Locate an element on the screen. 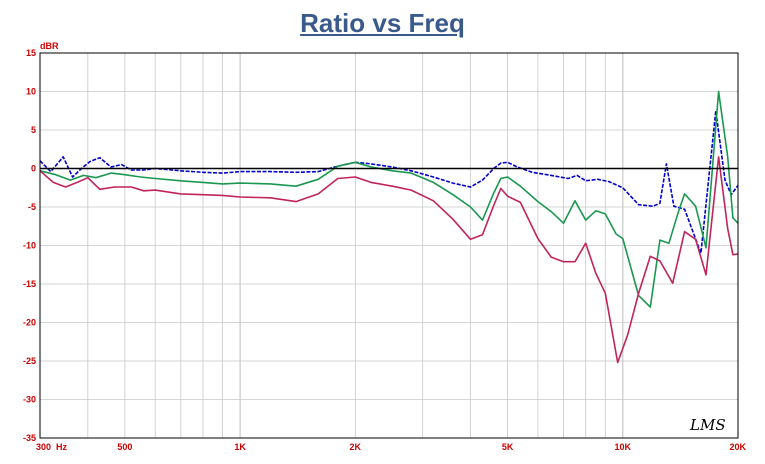  y-tick-label: -5 is located at coordinates (32, 207).